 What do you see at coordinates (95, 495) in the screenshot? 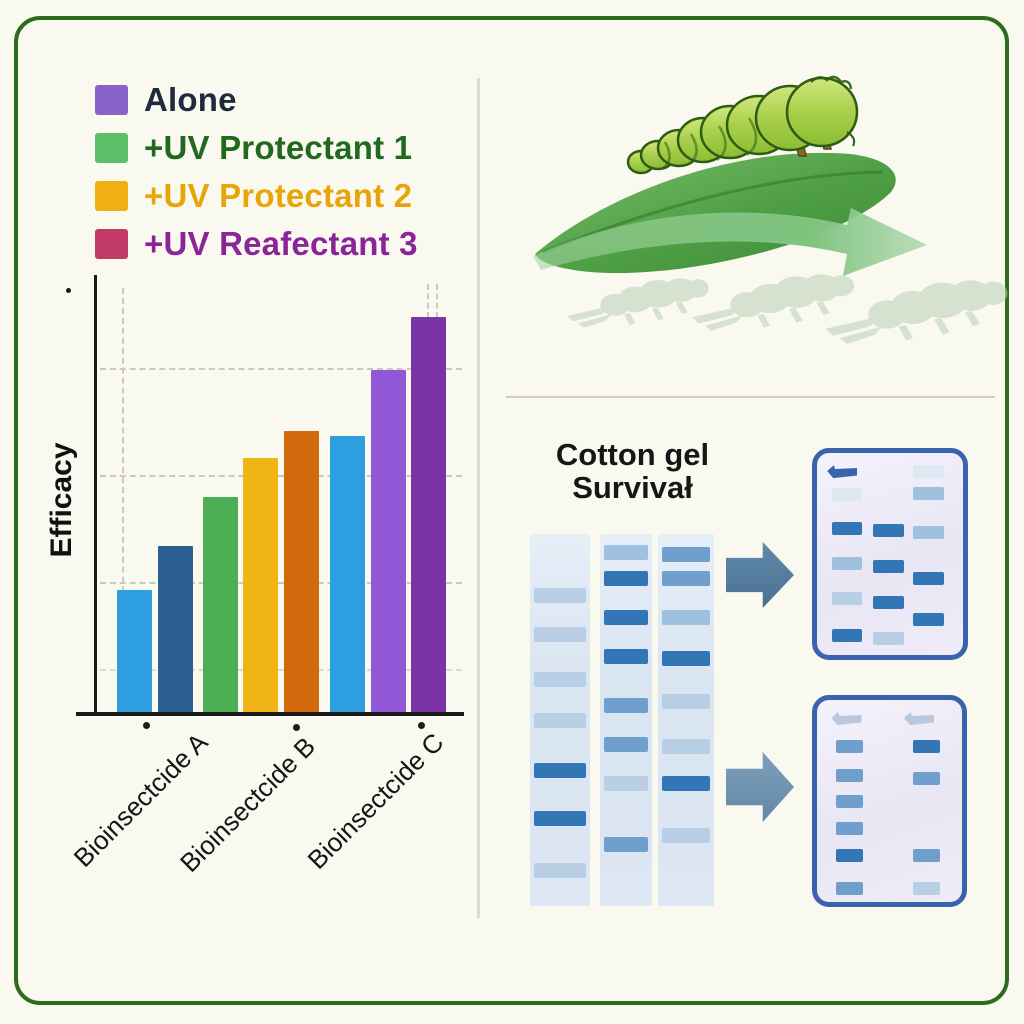
I see `y-axis-line` at bounding box center [95, 495].